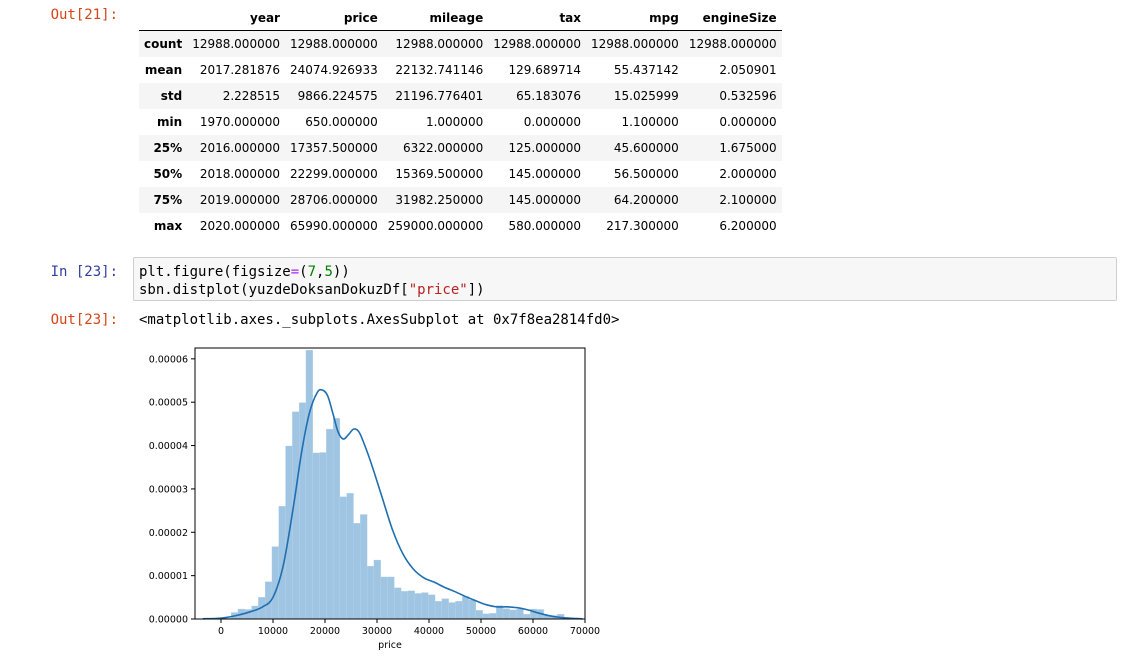 The image size is (1137, 656). What do you see at coordinates (163, 44) in the screenshot?
I see `row-label: count` at bounding box center [163, 44].